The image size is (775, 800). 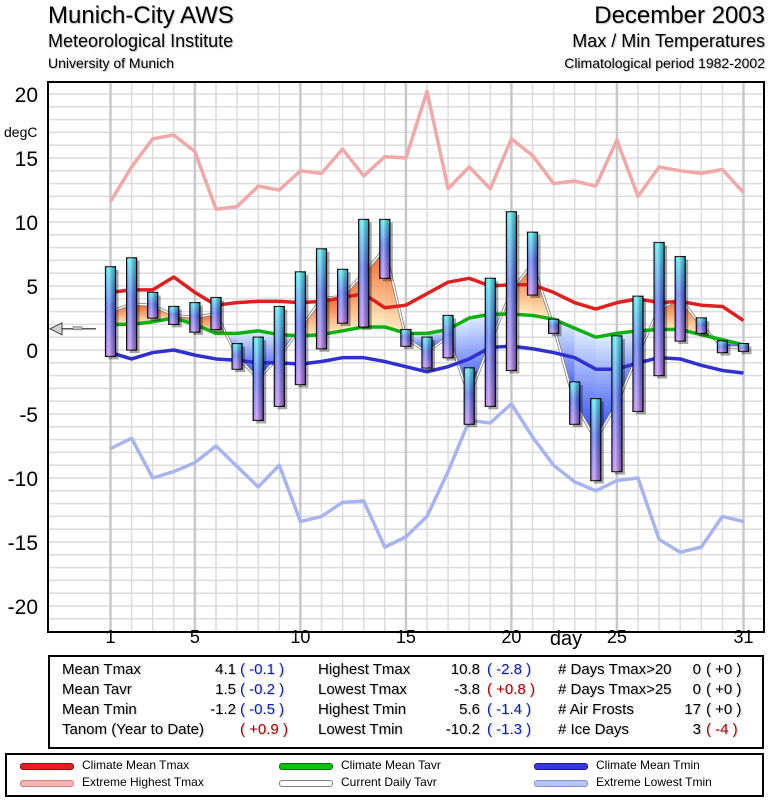 What do you see at coordinates (262, 709) in the screenshot?
I see `stat-anomaly: ( -0.5 )` at bounding box center [262, 709].